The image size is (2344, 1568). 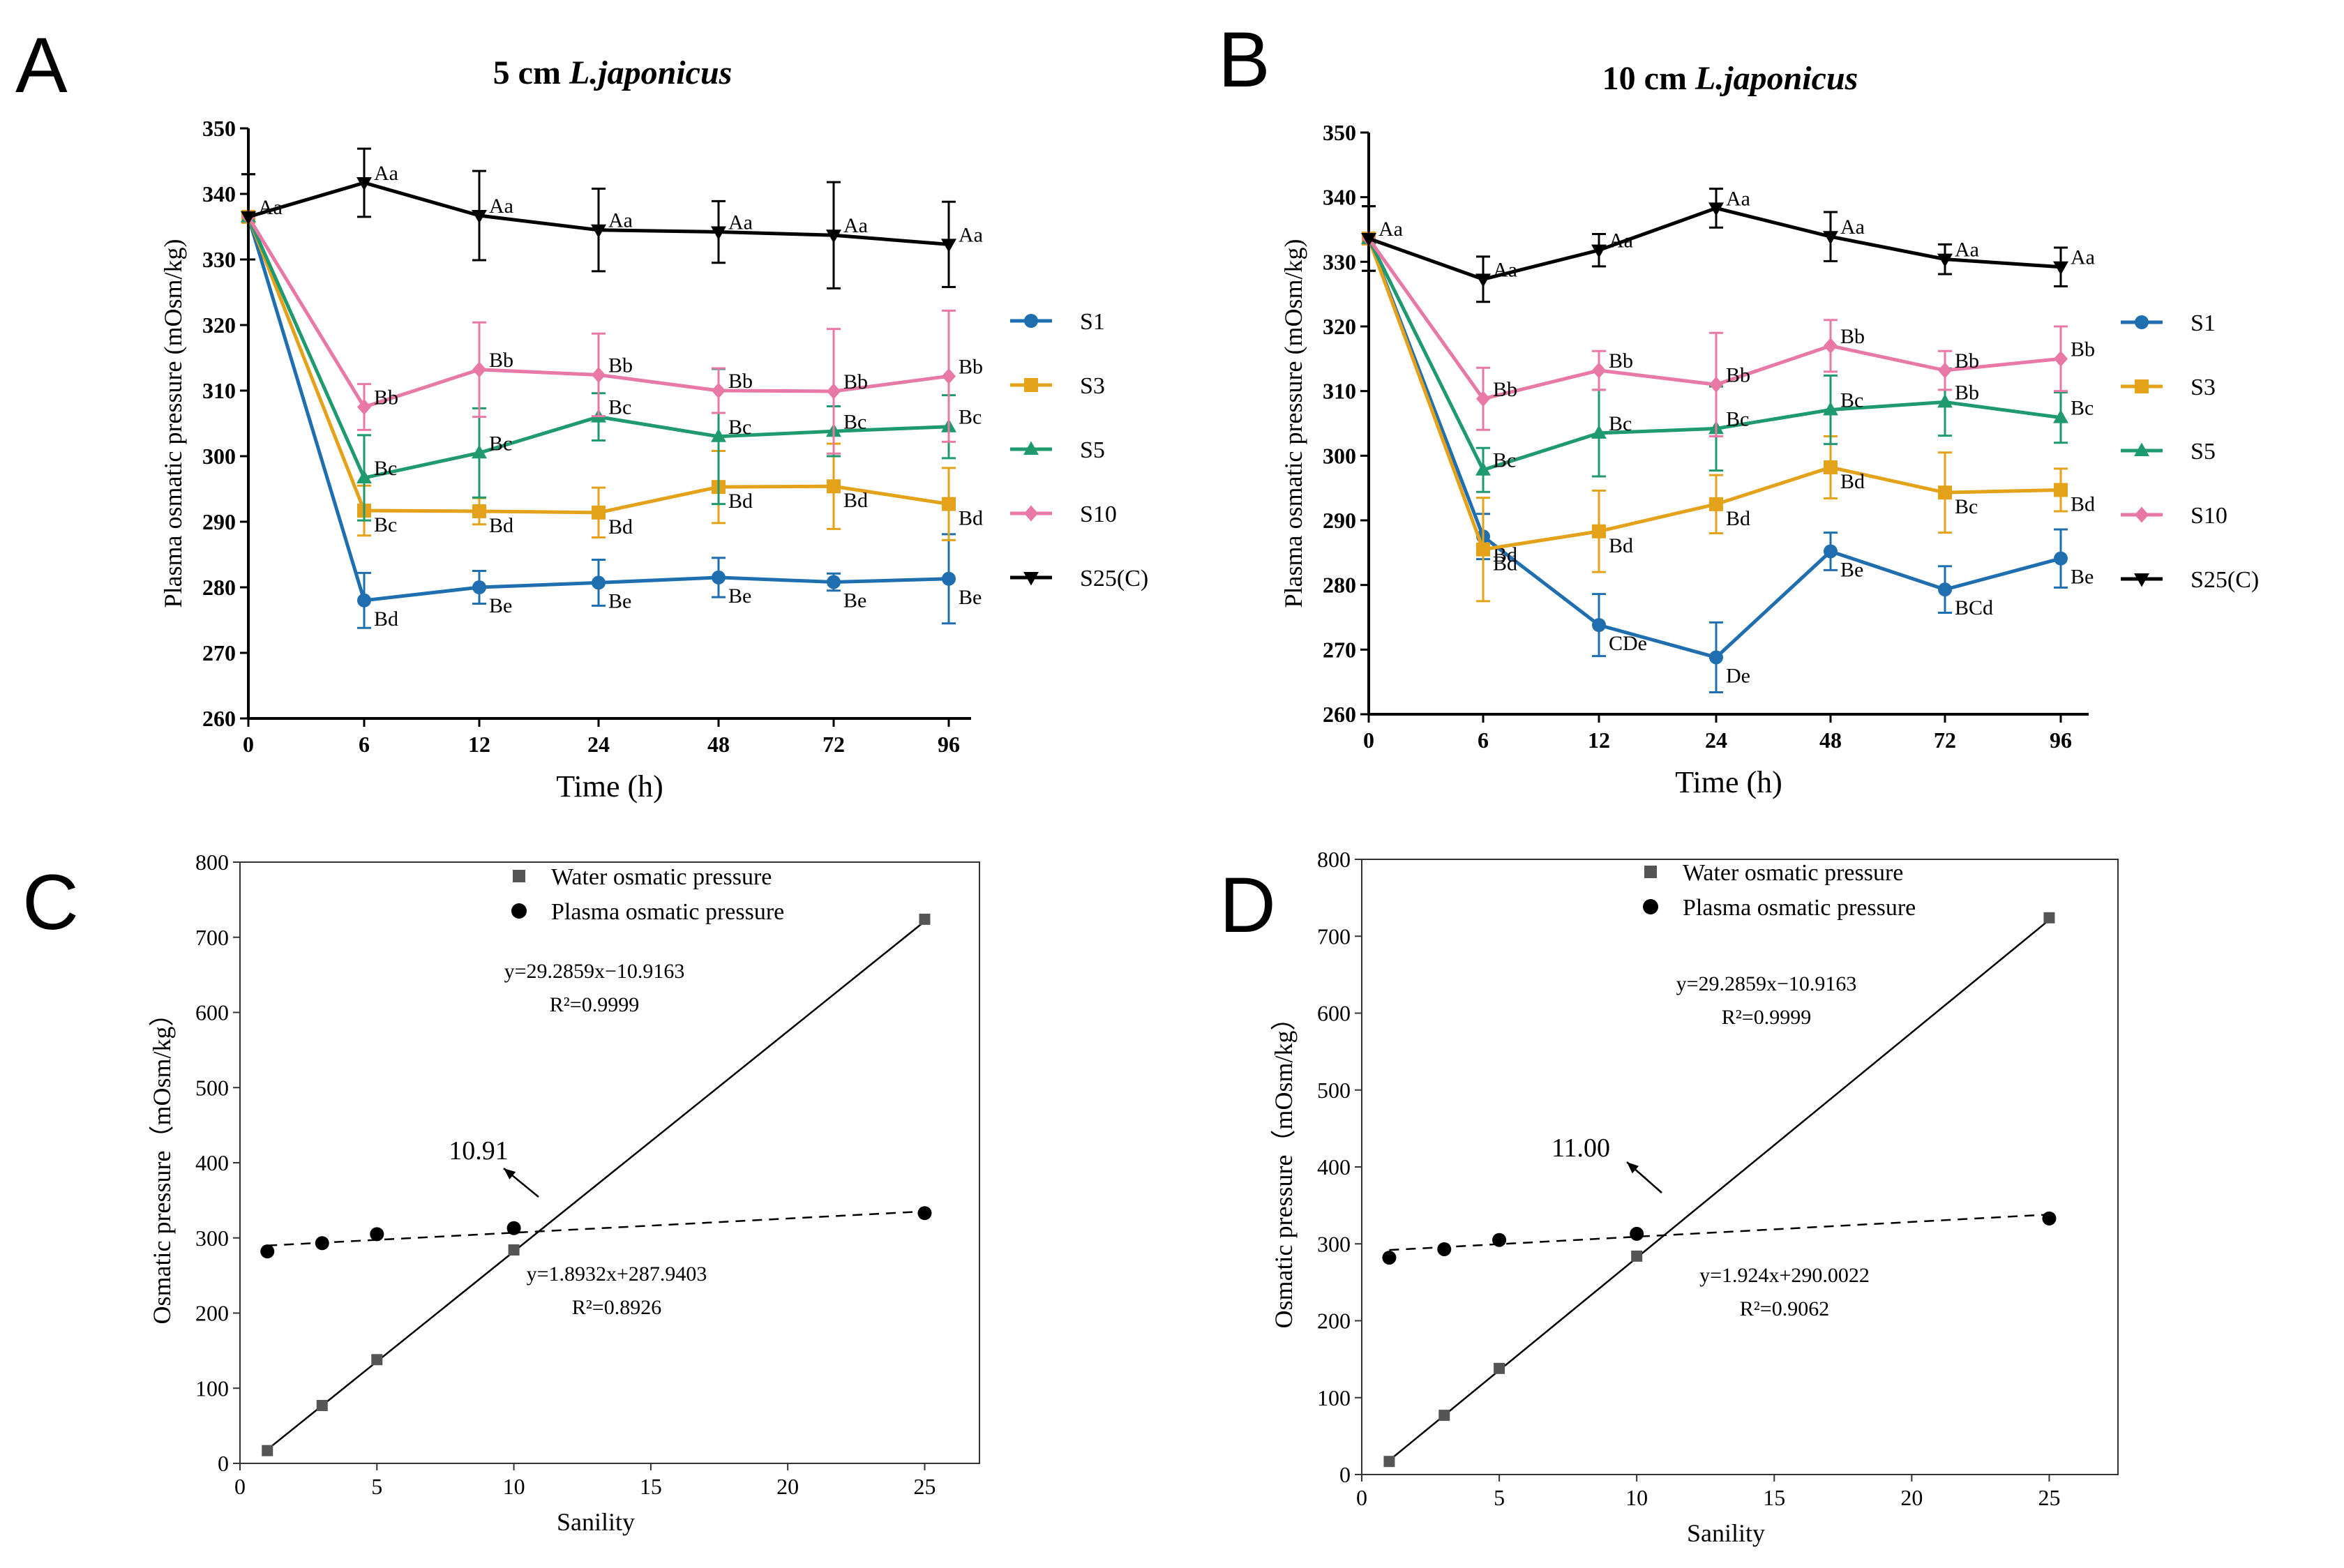 I want to click on y-tick-label: 350, so click(x=1339, y=132).